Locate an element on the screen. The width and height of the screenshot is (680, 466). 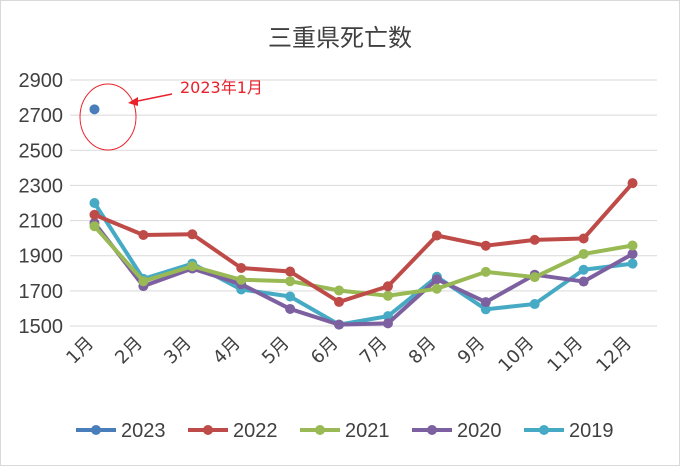
y-tick-label: 2100 is located at coordinates (41, 222).